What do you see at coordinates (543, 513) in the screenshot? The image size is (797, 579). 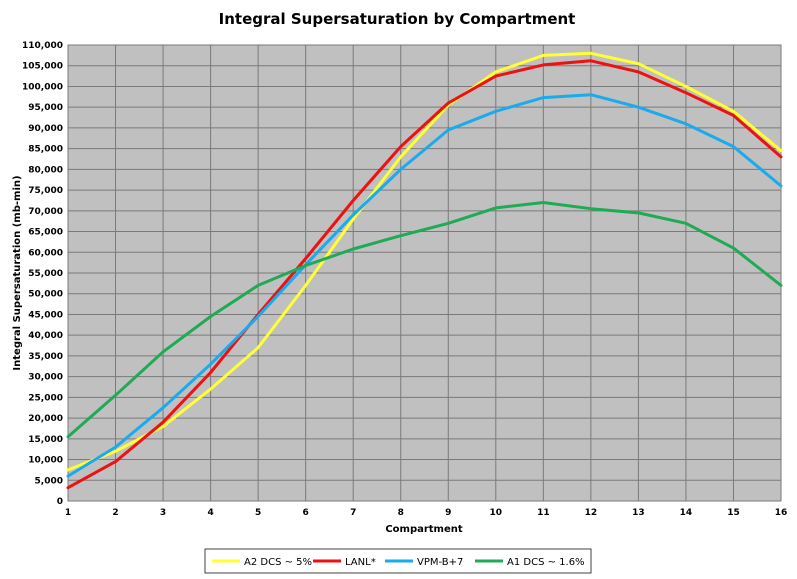 I see `x-tick-label: 11` at bounding box center [543, 513].